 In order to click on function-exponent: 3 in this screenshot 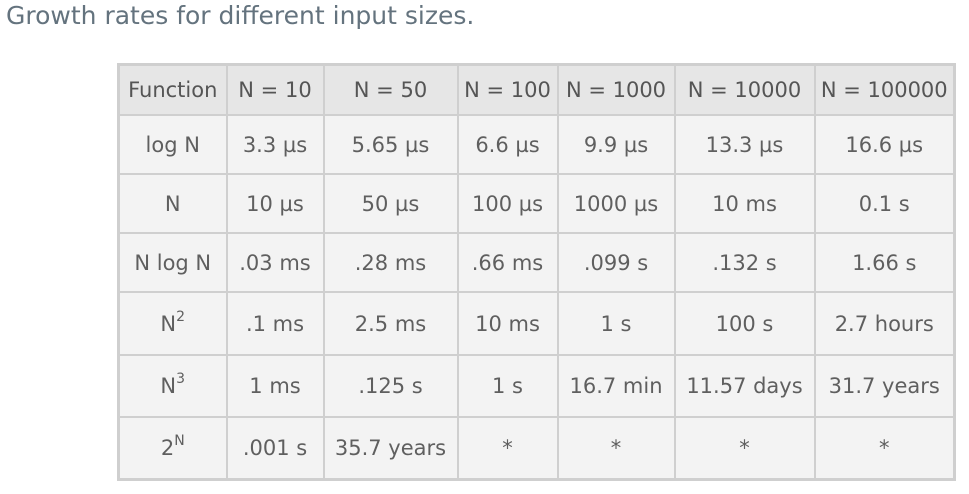, I will do `click(181, 378)`.